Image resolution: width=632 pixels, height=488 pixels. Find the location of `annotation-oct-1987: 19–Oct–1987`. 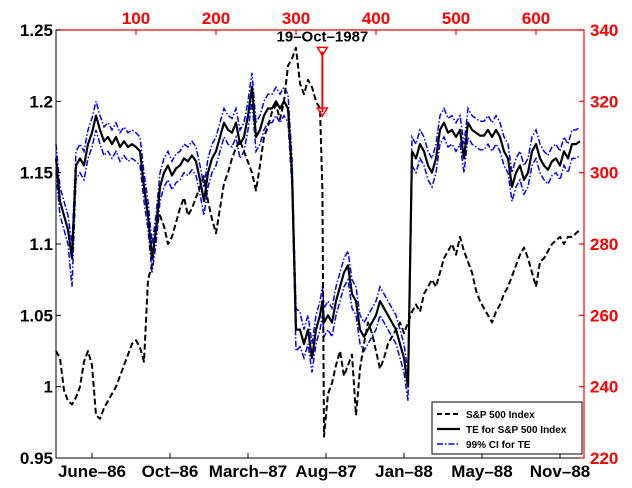

annotation-oct-1987: 19–Oct–1987 is located at coordinates (323, 73).